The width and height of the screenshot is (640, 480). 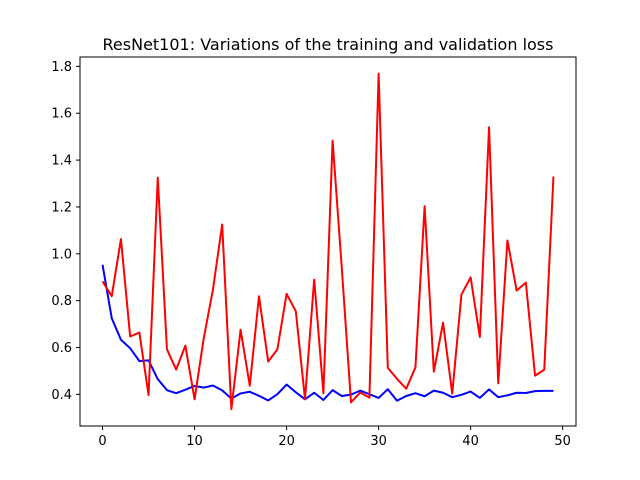 What do you see at coordinates (61, 67) in the screenshot?
I see `y-tick-label: 1.8` at bounding box center [61, 67].